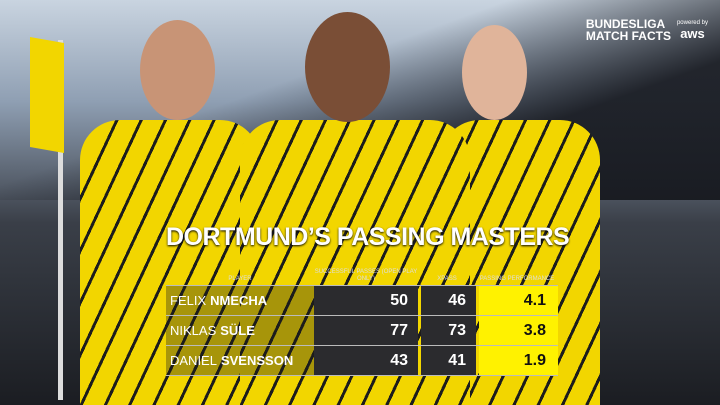 This screenshot has height=405, width=720. What do you see at coordinates (366, 330) in the screenshot?
I see `passes-value: 77` at bounding box center [366, 330].